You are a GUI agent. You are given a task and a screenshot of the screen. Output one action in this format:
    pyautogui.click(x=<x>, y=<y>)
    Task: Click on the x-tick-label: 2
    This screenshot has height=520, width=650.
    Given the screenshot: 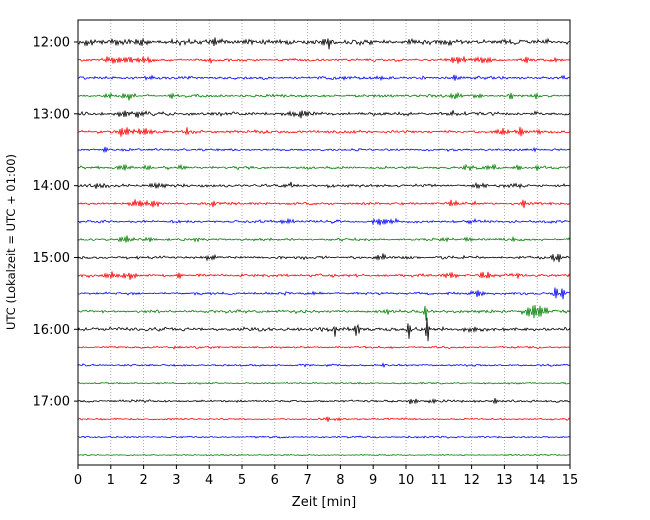 What is the action you would take?
    pyautogui.click(x=143, y=480)
    